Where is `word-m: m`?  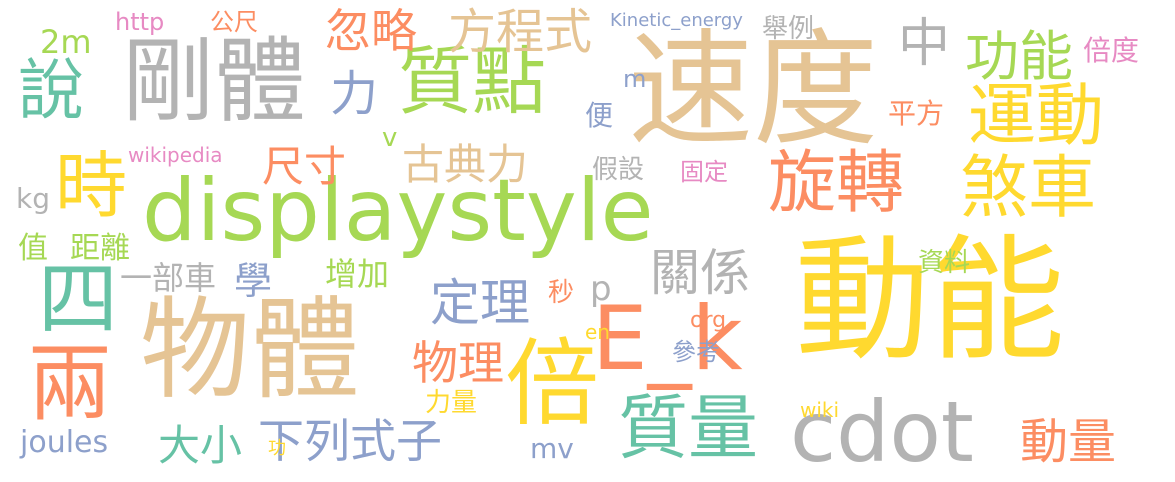 word-m: m is located at coordinates (635, 79).